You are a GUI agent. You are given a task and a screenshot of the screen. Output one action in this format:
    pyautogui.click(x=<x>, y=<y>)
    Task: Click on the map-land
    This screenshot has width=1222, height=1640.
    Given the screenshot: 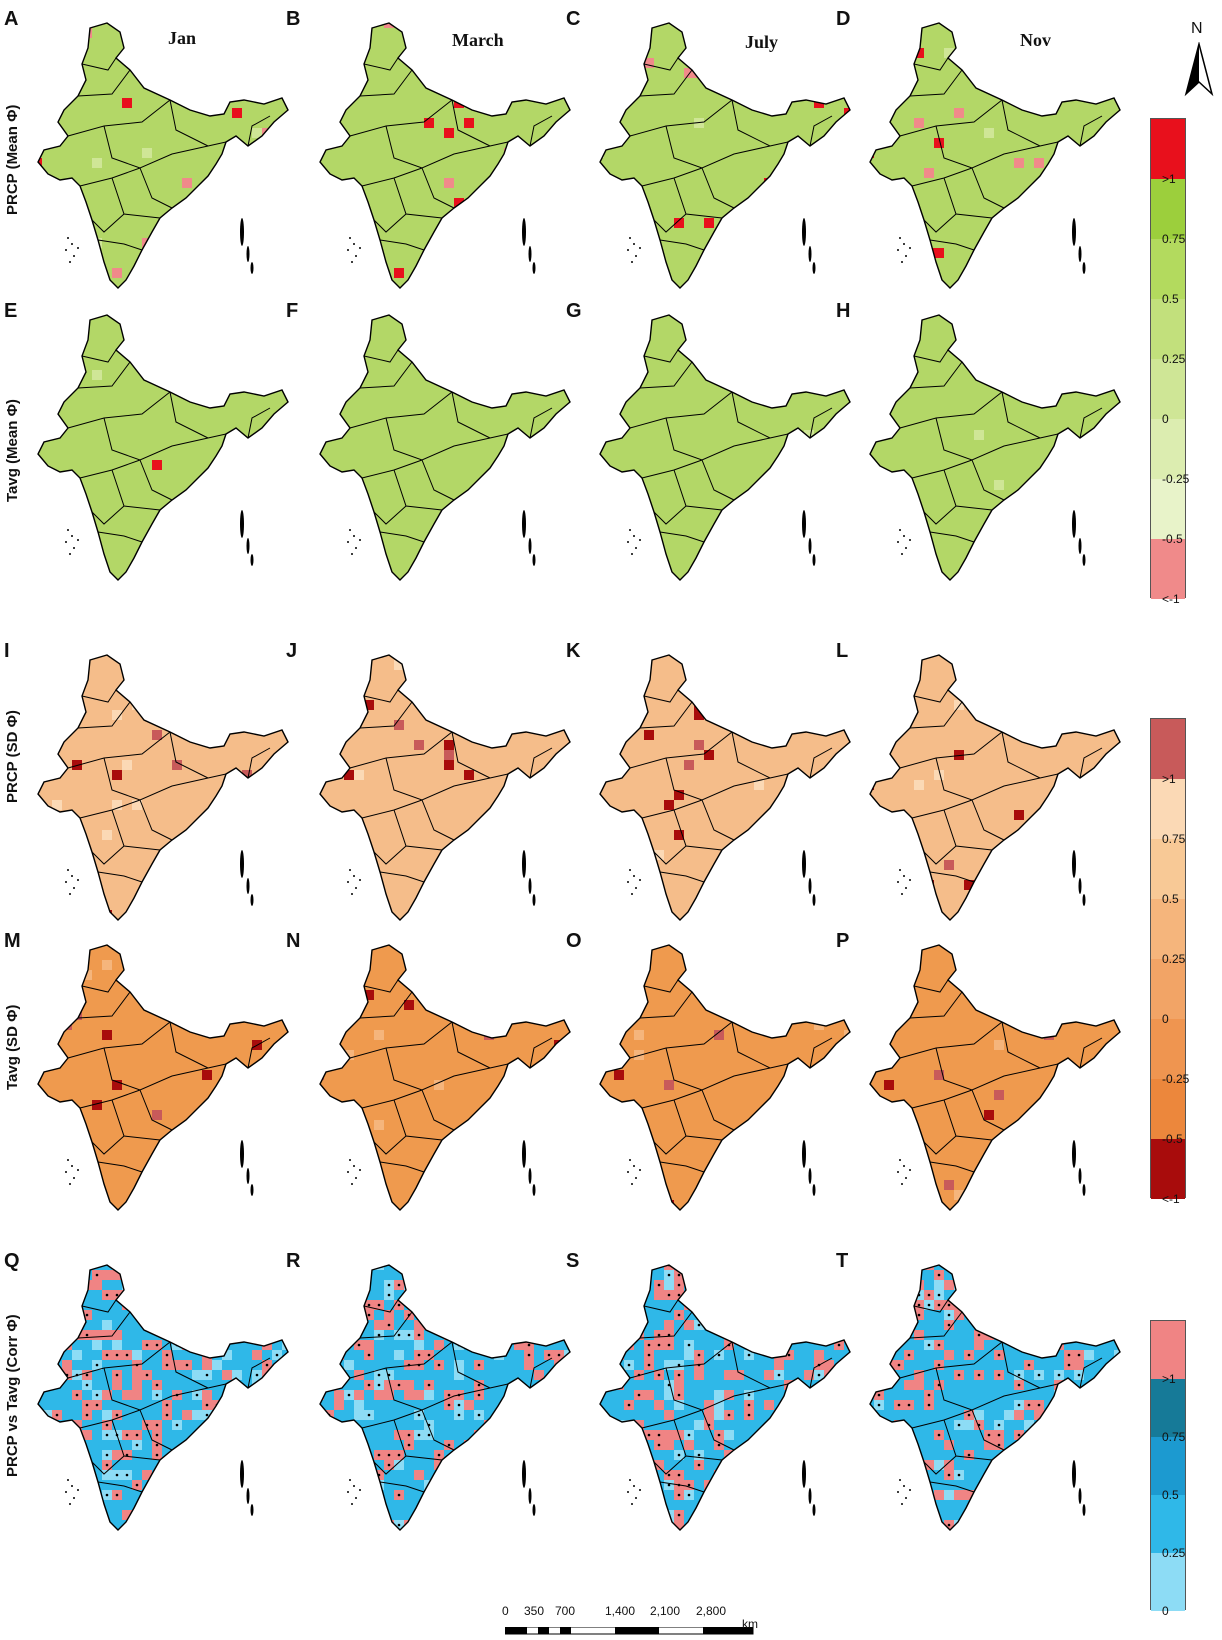 What is the action you would take?
    pyautogui.click(x=725, y=447)
    